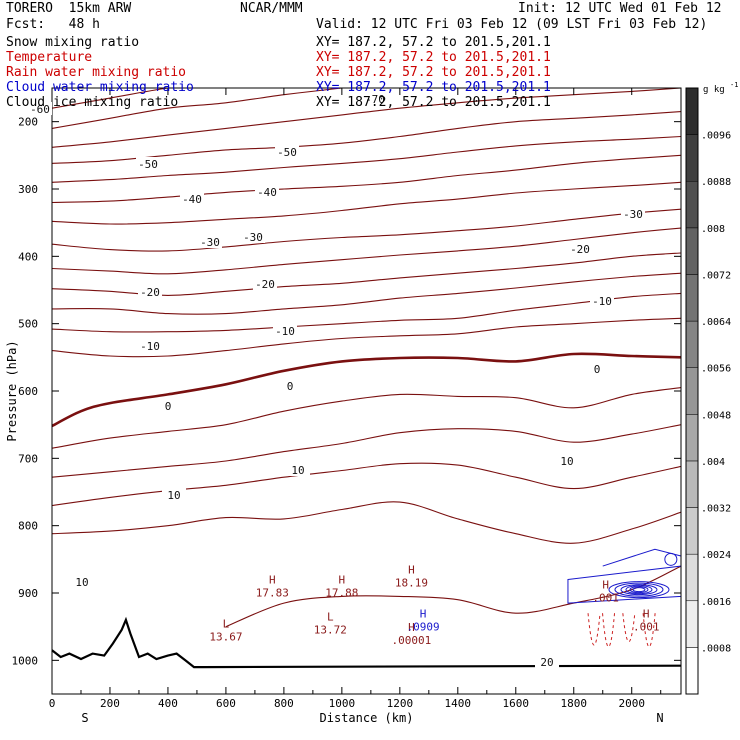 The image size is (740, 740). I want to click on extremum-value: .00001, so click(412, 640).